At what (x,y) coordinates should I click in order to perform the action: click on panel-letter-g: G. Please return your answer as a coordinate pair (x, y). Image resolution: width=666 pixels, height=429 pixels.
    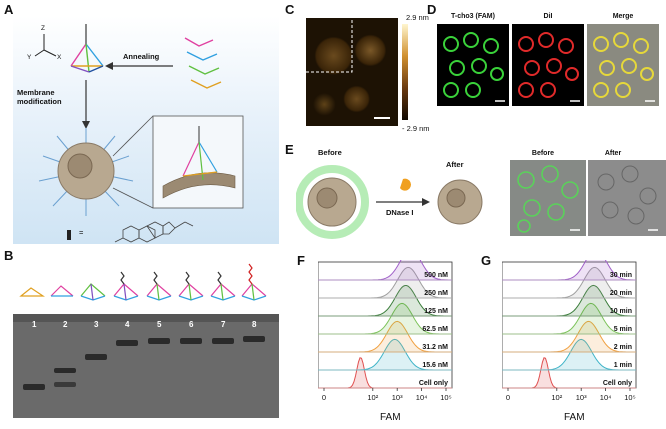
    Looking at the image, I should click on (486, 260).